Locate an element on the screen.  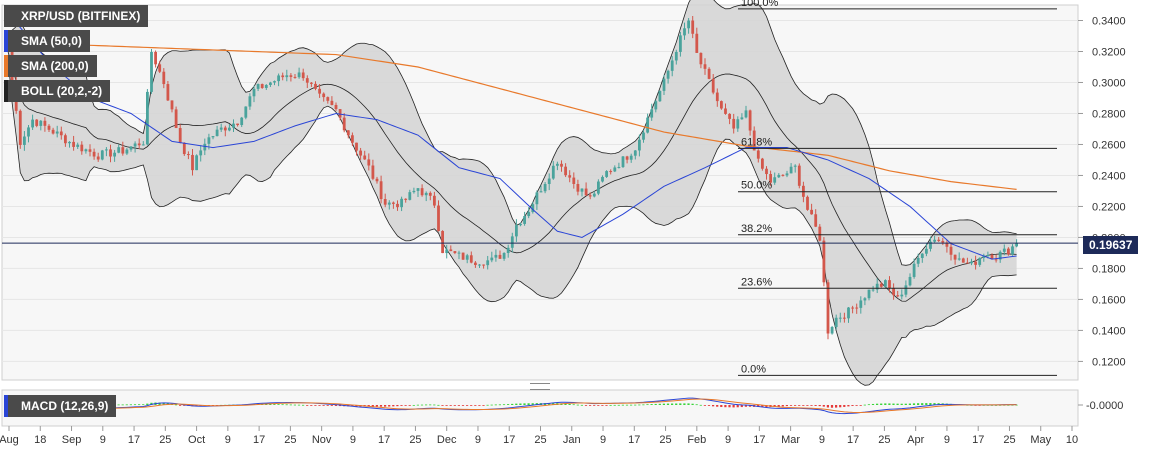
x-tick-label: Dec is located at coordinates (447, 440).